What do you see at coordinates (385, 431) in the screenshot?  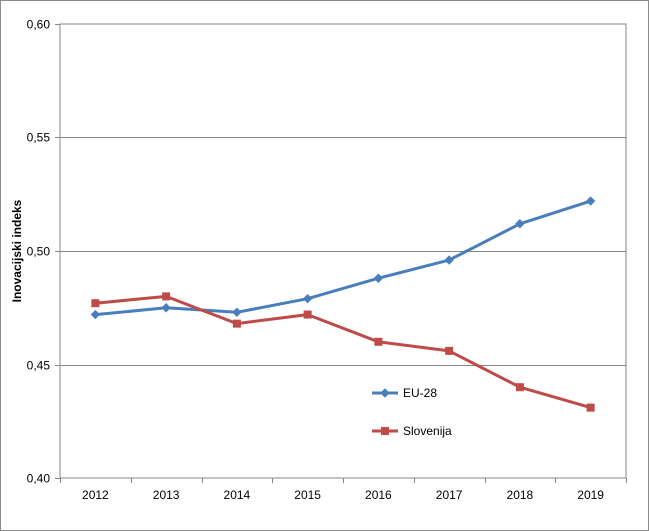 I see `legend-marker-slovenija` at bounding box center [385, 431].